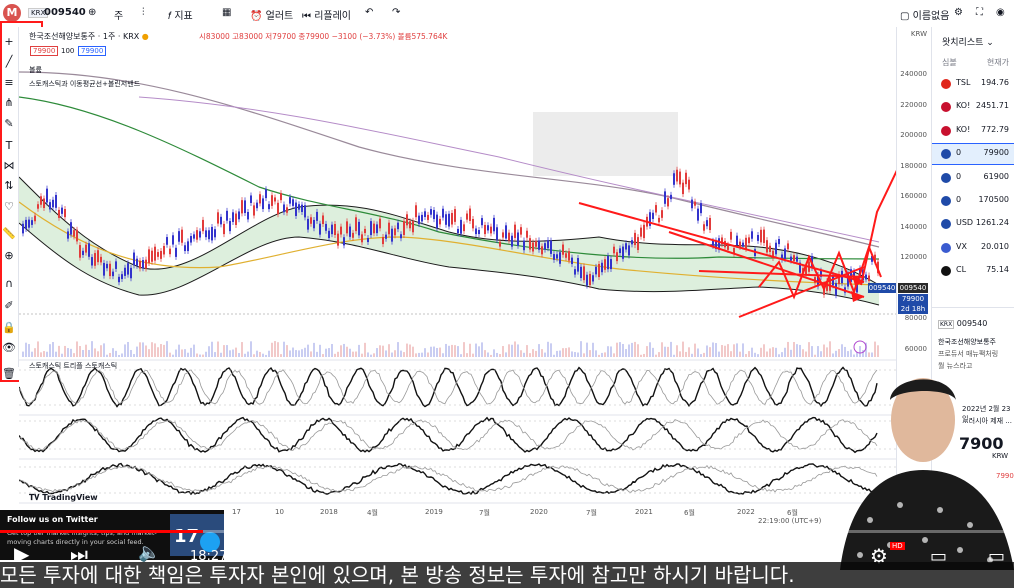 The height and width of the screenshot is (588, 1014). Describe the element at coordinates (997, 556) in the screenshot. I see `theater-icon: ▭` at that location.